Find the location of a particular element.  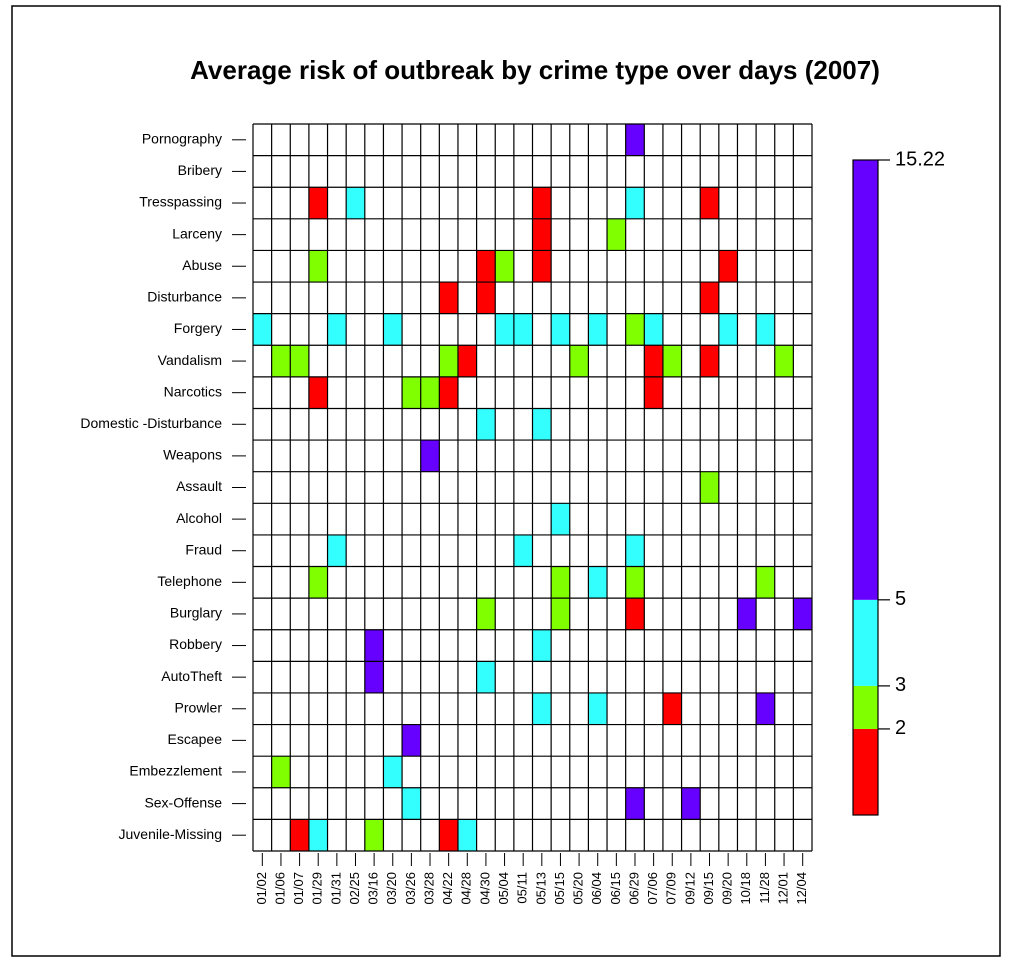

col-label: 03/16 is located at coordinates (373, 888).